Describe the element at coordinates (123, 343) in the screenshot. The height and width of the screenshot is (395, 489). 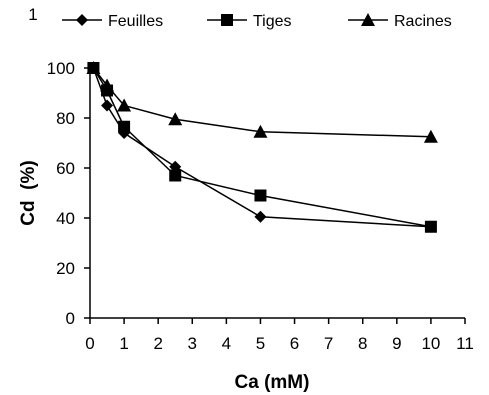
I see `x-tick-label: 1` at that location.